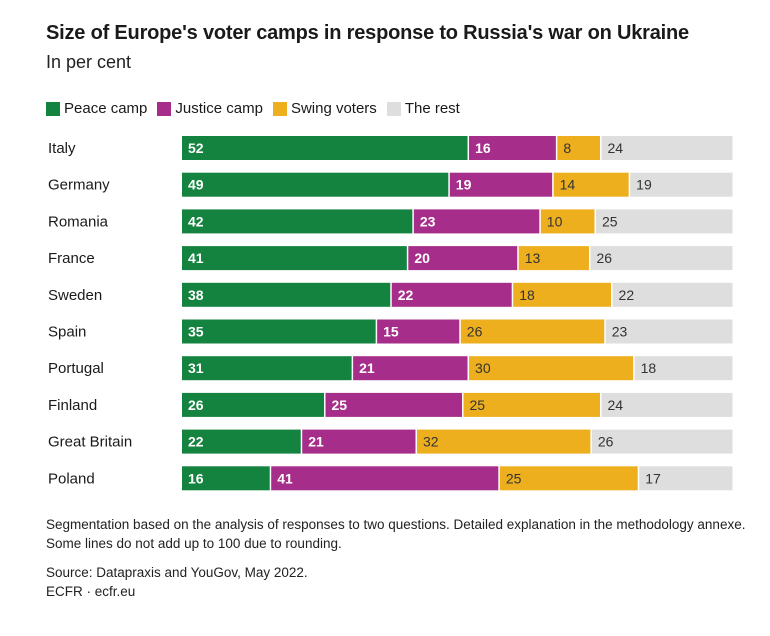 The width and height of the screenshot is (770, 636). I want to click on legend-item-peace-camp: Peace camp, so click(96, 108).